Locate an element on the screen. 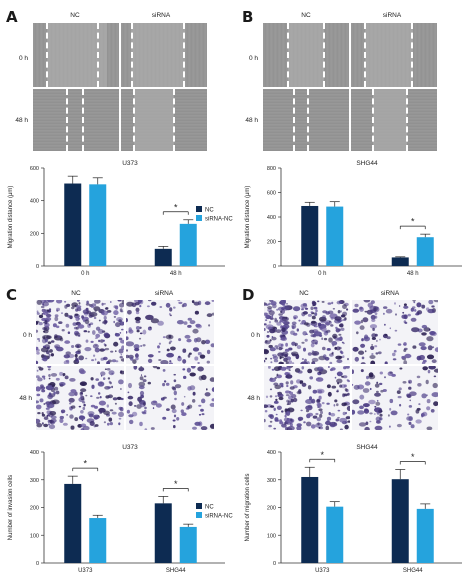 This screenshot has height=583, width=474. chartC-significance-label: * is located at coordinates (85, 464).